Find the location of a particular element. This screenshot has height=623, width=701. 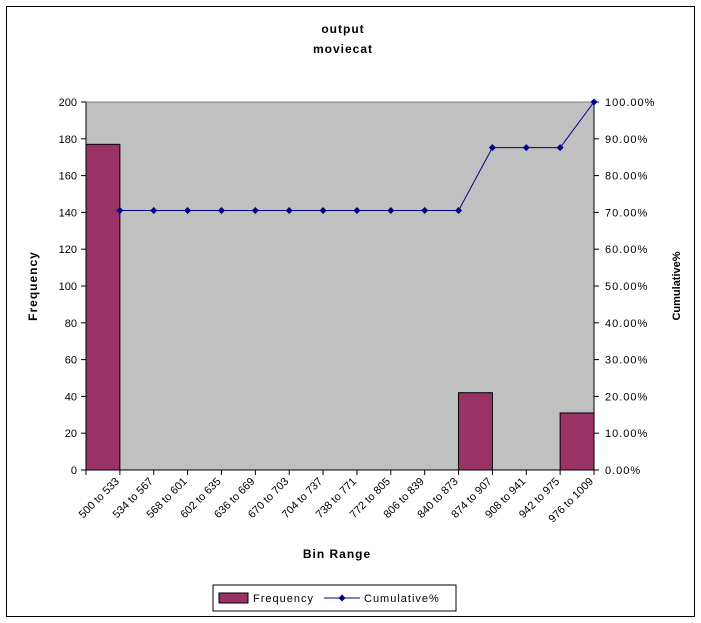

y2-tick-label: 10.00% is located at coordinates (626, 434).